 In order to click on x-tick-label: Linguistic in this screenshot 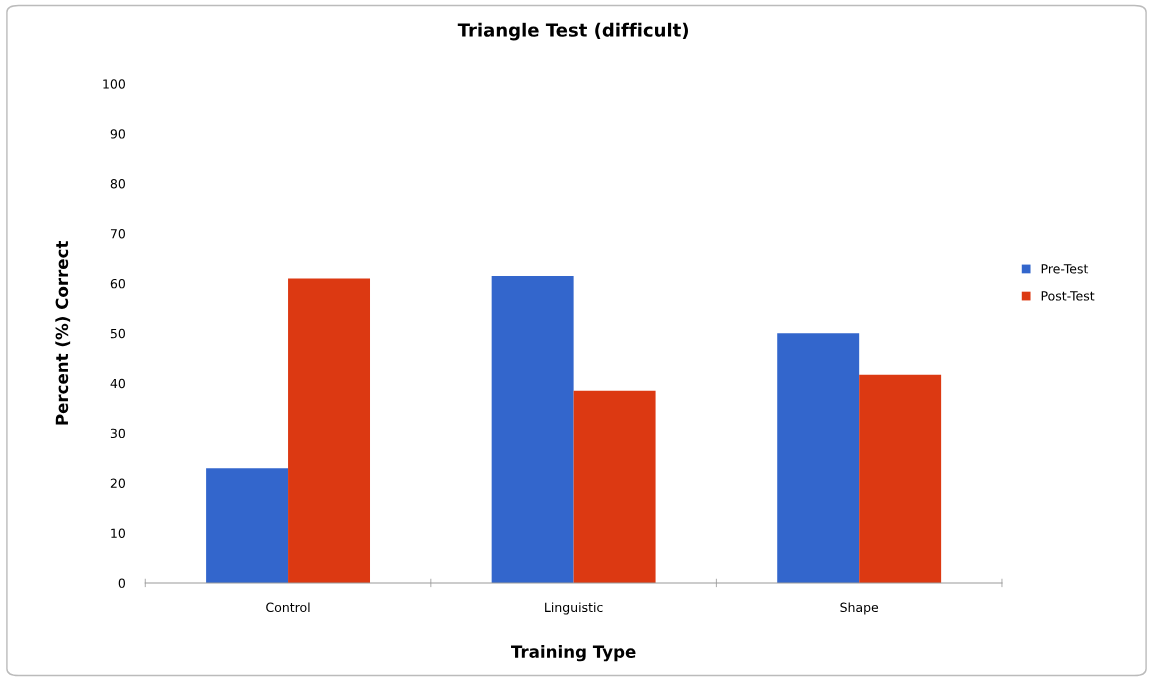, I will do `click(574, 608)`.